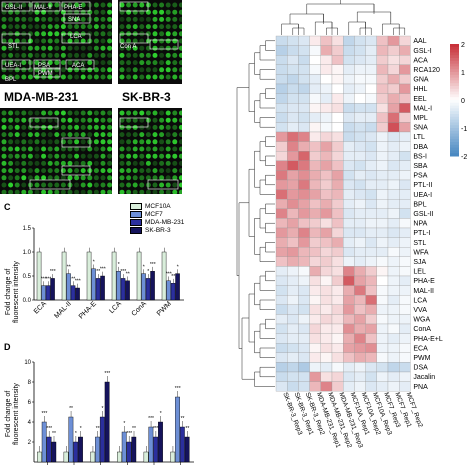 This screenshot has width=474, height=474. What do you see at coordinates (420, 224) in the screenshot?
I see `heatmap-row-label: NPA` at bounding box center [420, 224].